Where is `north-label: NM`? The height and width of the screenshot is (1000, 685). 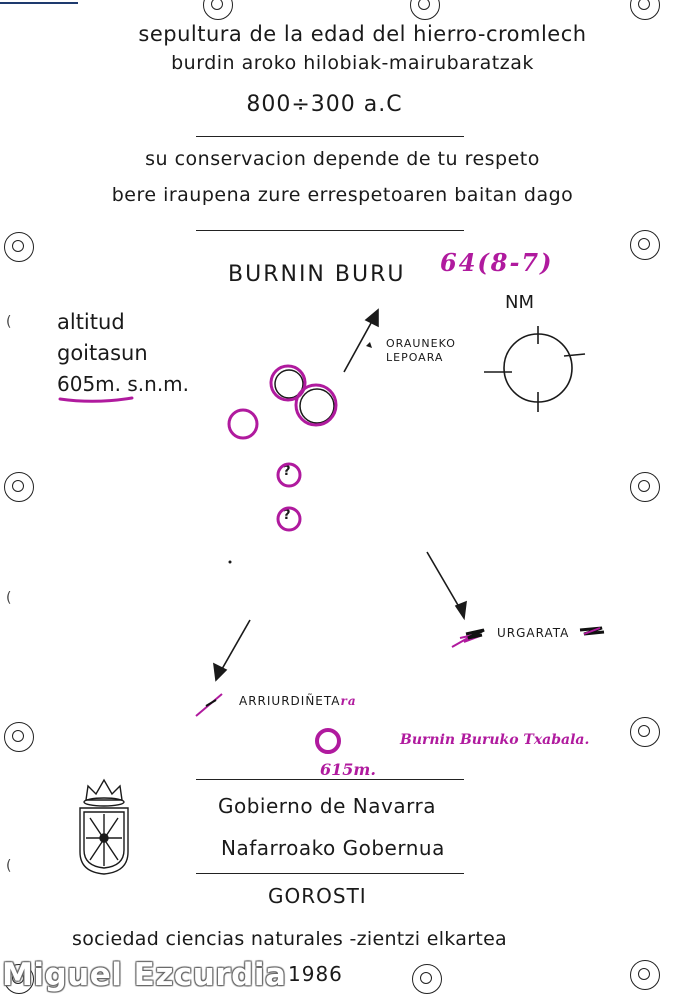 north-label: NM is located at coordinates (519, 302).